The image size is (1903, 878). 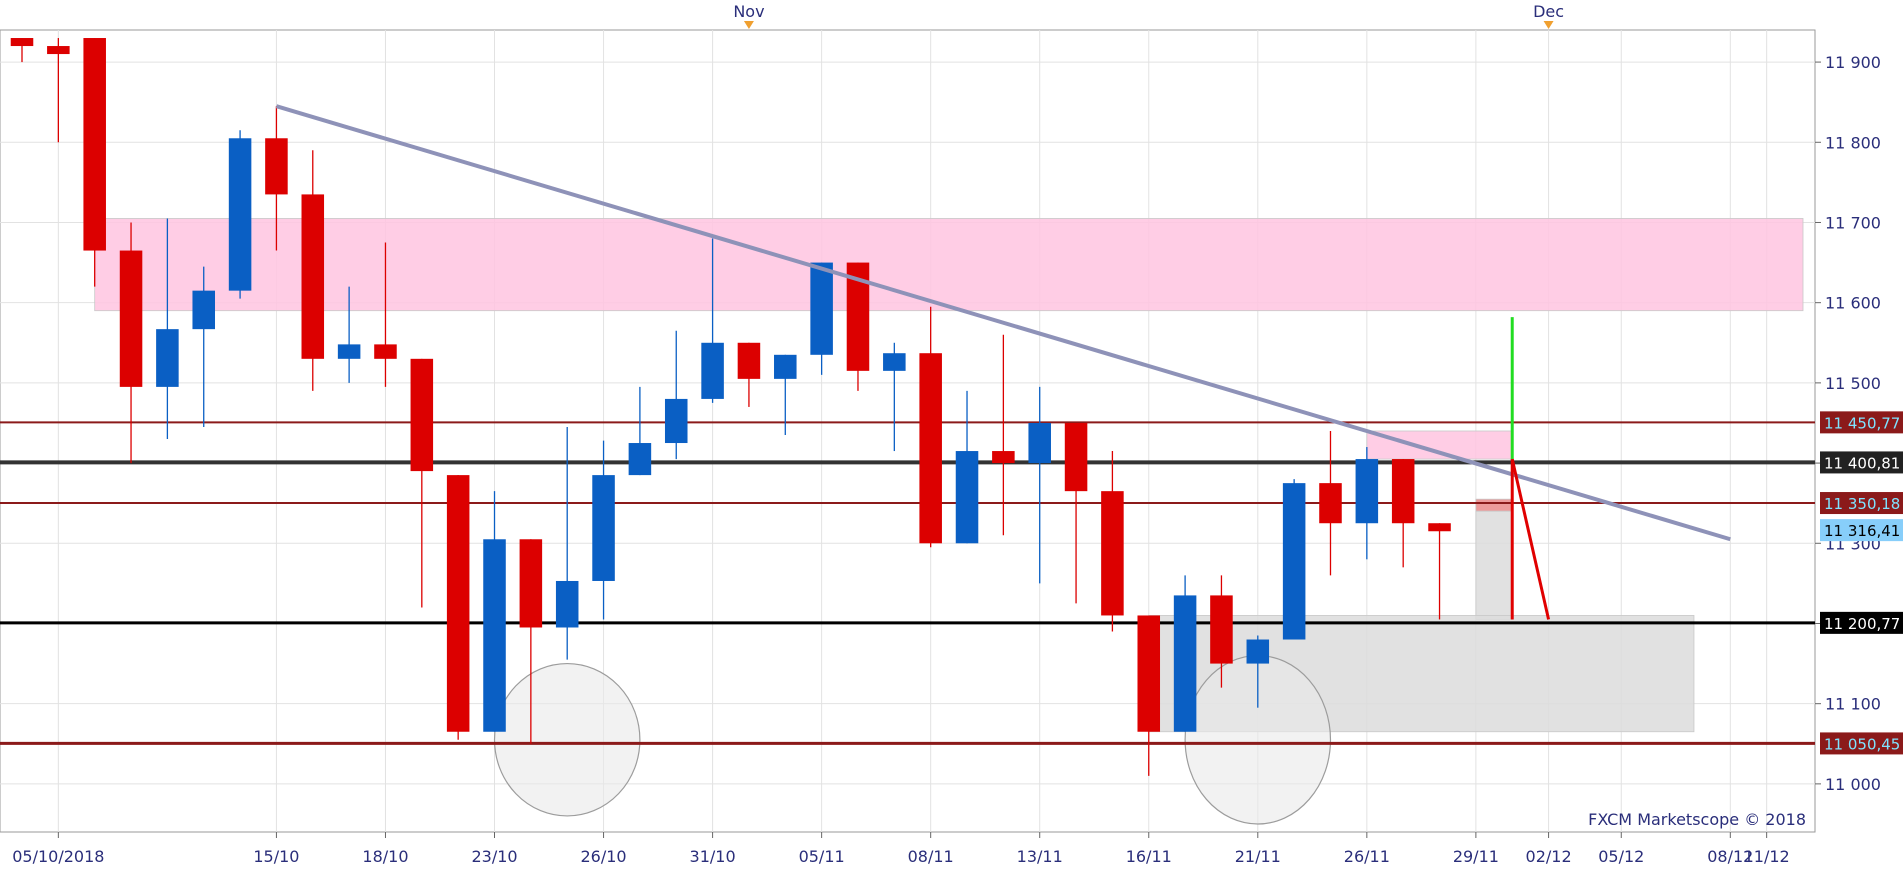 I want to click on x-tick-label: 05/10/2018, so click(x=58, y=856).